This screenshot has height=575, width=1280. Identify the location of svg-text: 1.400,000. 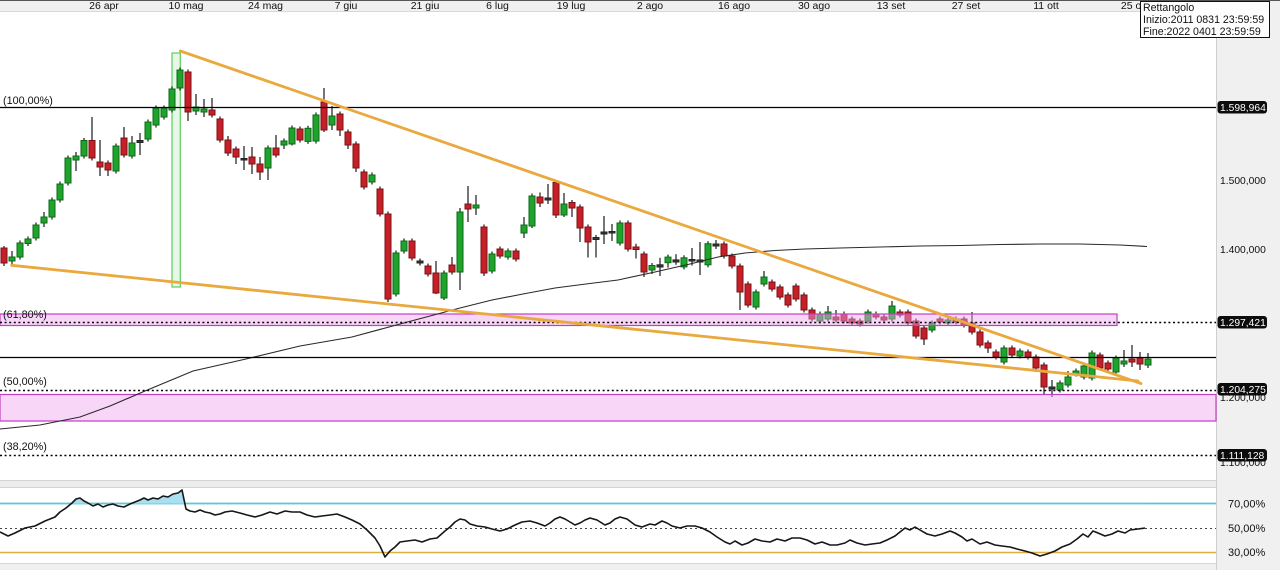
(1243, 250).